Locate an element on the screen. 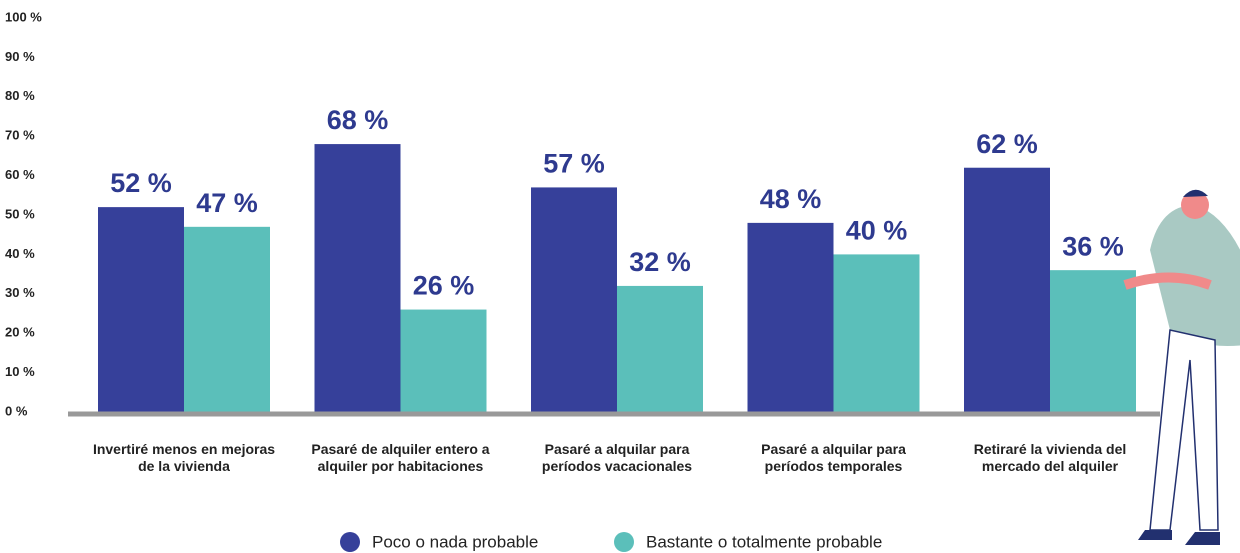 The height and width of the screenshot is (553, 1240). y-tick-label: 30 % is located at coordinates (20, 292).